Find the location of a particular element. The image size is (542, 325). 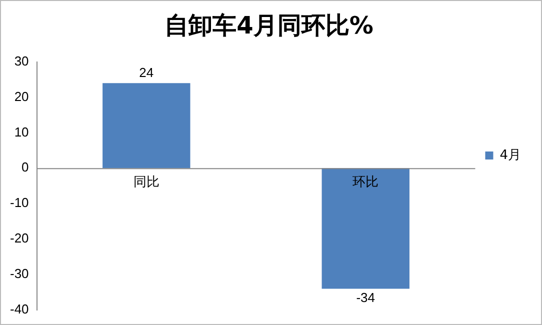

data-label: -34 is located at coordinates (366, 297).